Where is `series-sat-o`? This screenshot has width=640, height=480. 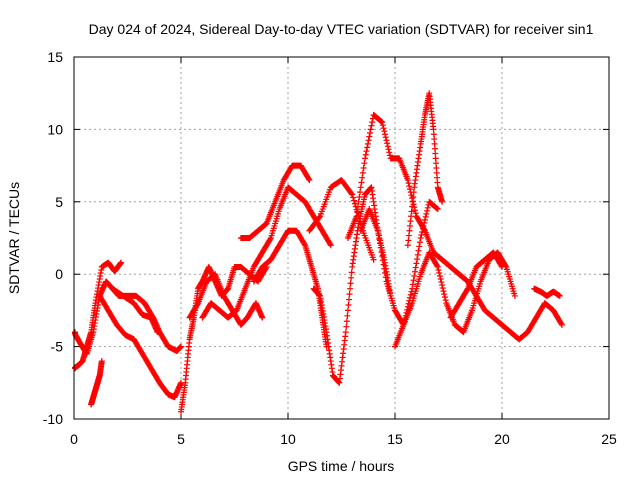
series-sat-o is located at coordinates (425, 169).